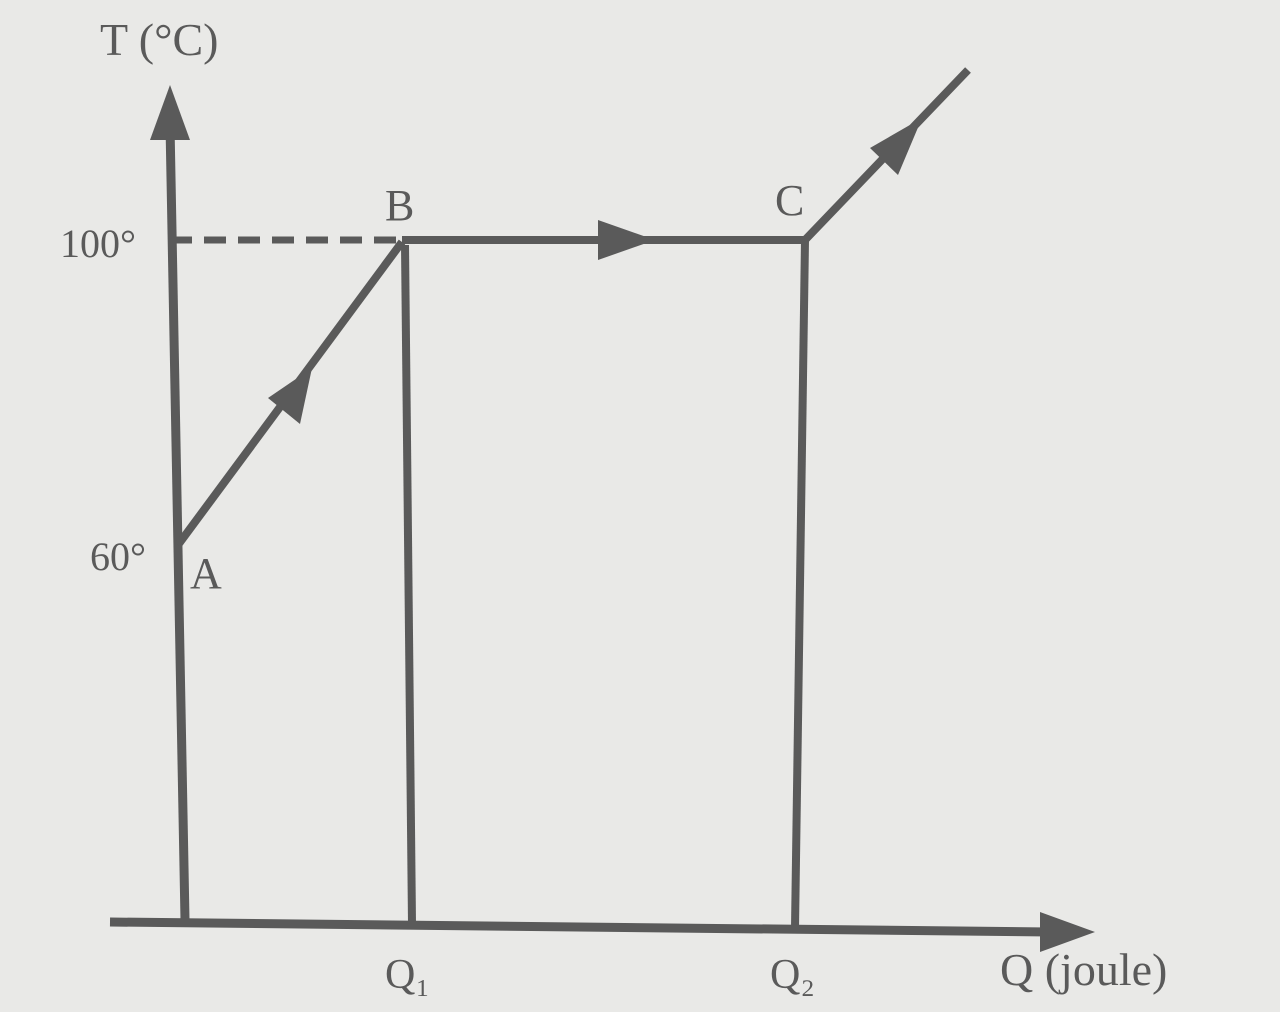  What do you see at coordinates (290, 396) in the screenshot?
I see `arrow-a-b` at bounding box center [290, 396].